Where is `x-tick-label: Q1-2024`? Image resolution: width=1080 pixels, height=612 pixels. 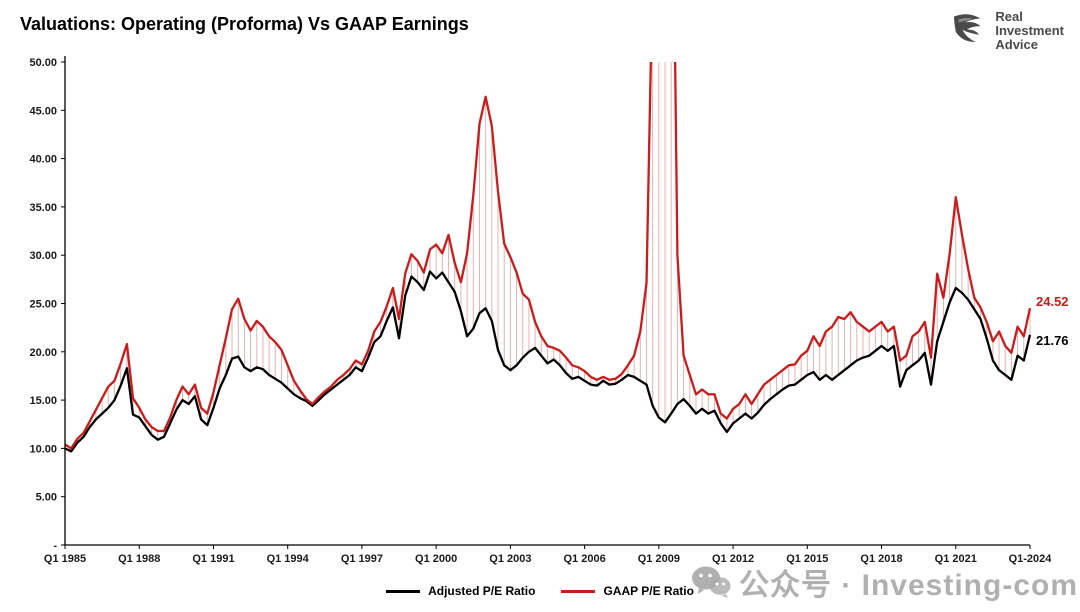
x-tick-label: Q1-2024 is located at coordinates (1031, 559).